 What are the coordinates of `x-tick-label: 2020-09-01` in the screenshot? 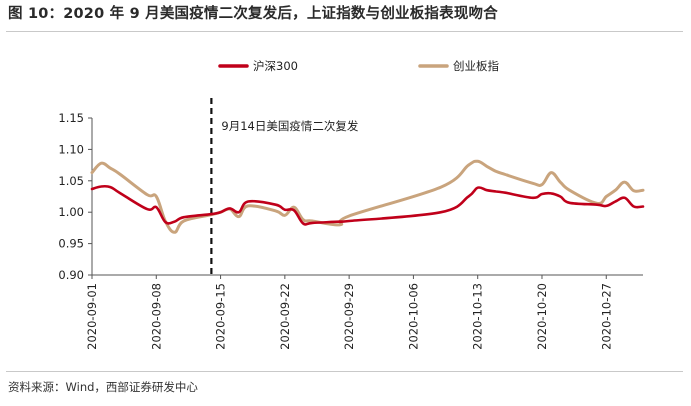 It's located at (92, 316).